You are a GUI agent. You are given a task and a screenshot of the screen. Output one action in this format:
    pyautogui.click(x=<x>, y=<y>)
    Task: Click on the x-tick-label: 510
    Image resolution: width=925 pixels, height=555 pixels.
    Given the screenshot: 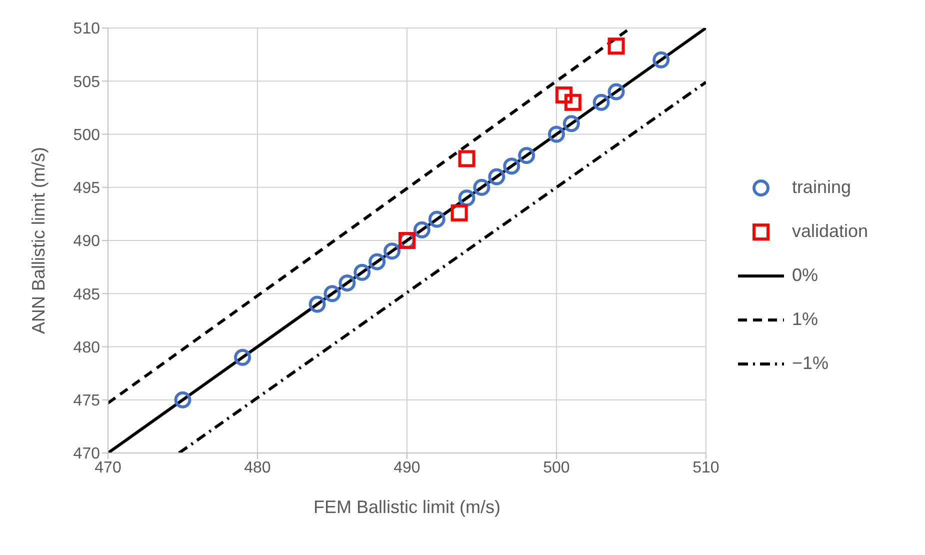 What is the action you would take?
    pyautogui.click(x=706, y=467)
    